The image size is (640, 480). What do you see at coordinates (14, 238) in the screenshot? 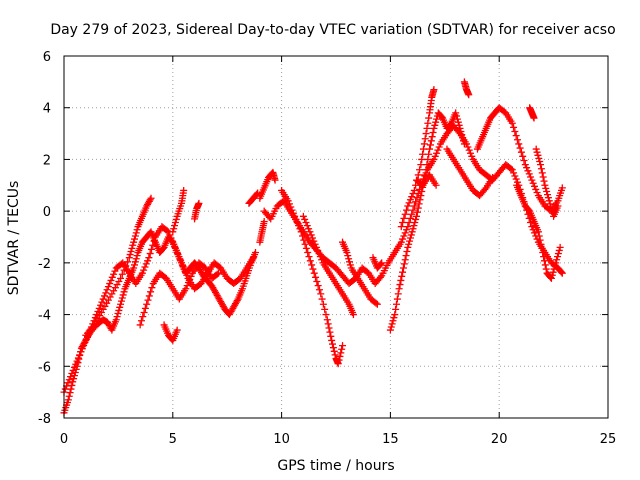
I see `y-axis-label: SDTVAR / TECUs` at bounding box center [14, 238].